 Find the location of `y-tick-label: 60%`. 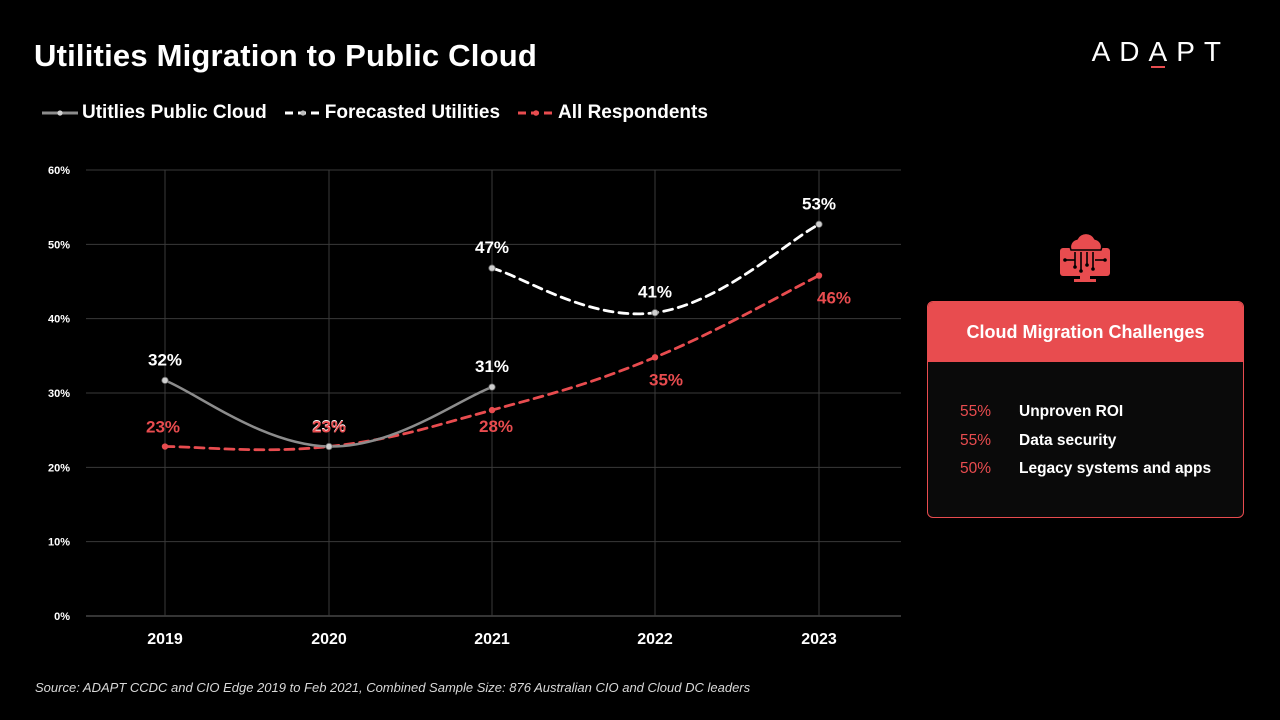

y-tick-label: 60% is located at coordinates (59, 171).